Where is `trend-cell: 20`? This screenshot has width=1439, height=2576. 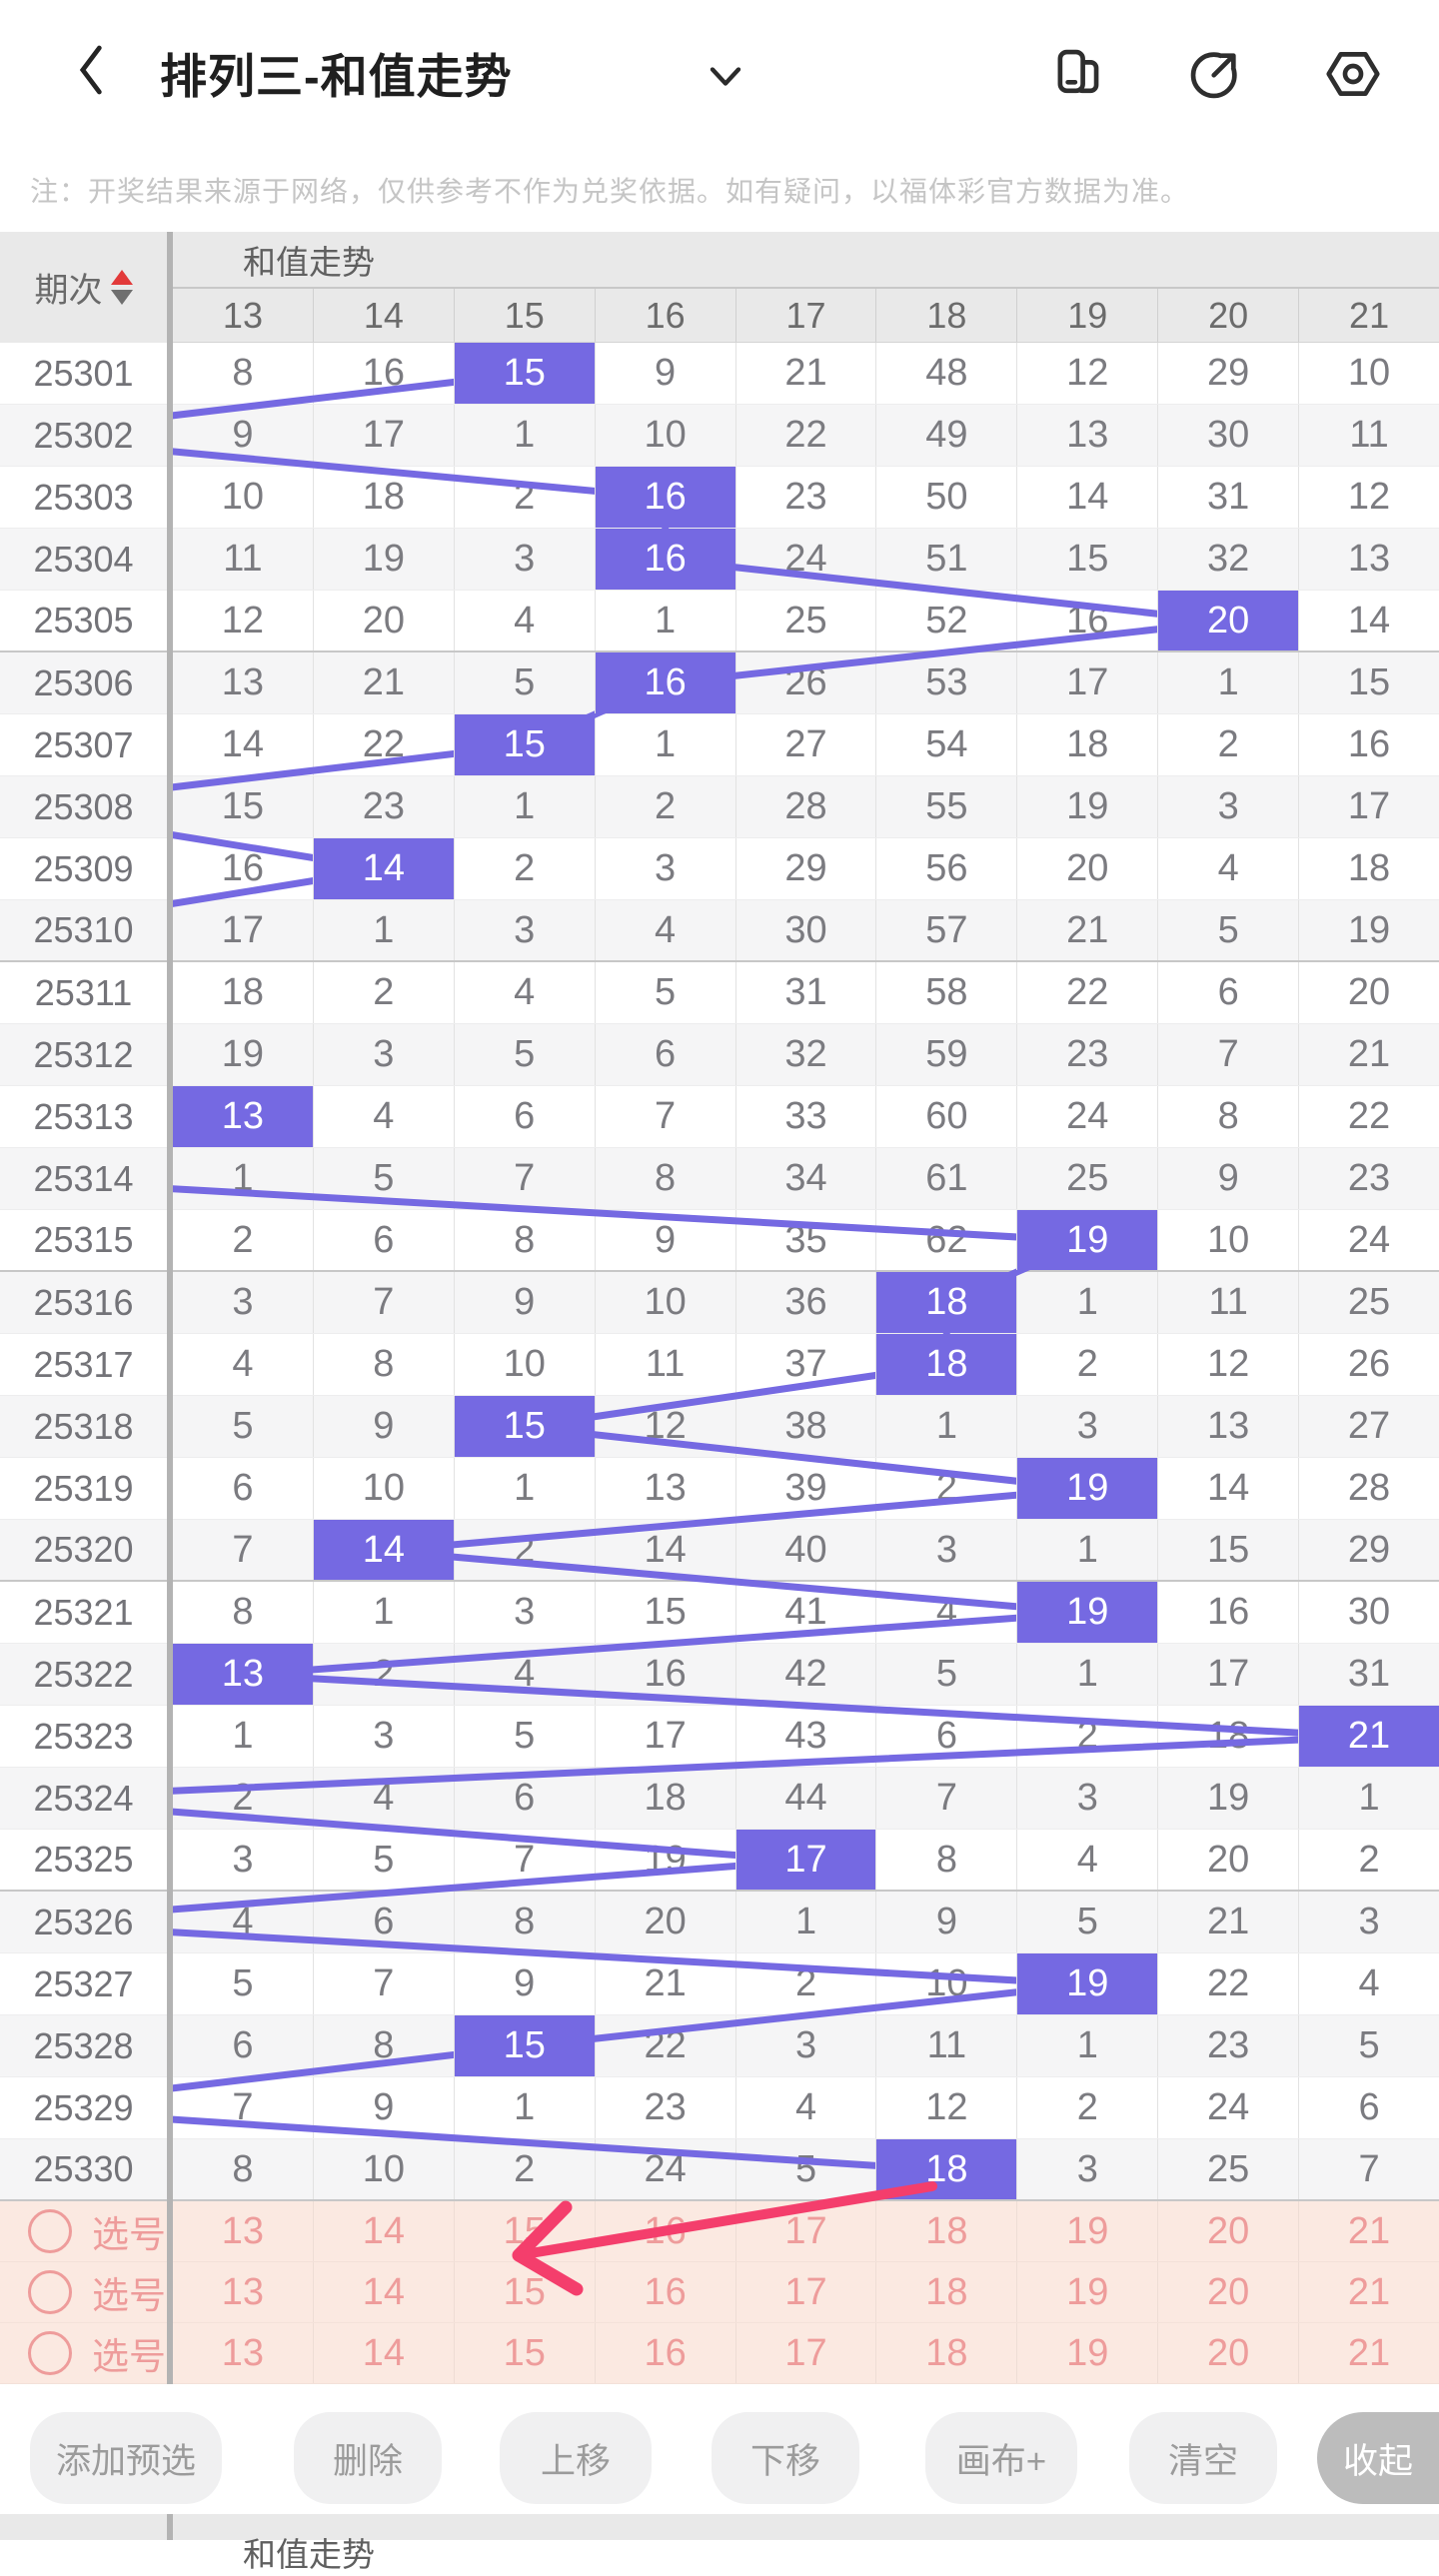 trend-cell: 20 is located at coordinates (1086, 868).